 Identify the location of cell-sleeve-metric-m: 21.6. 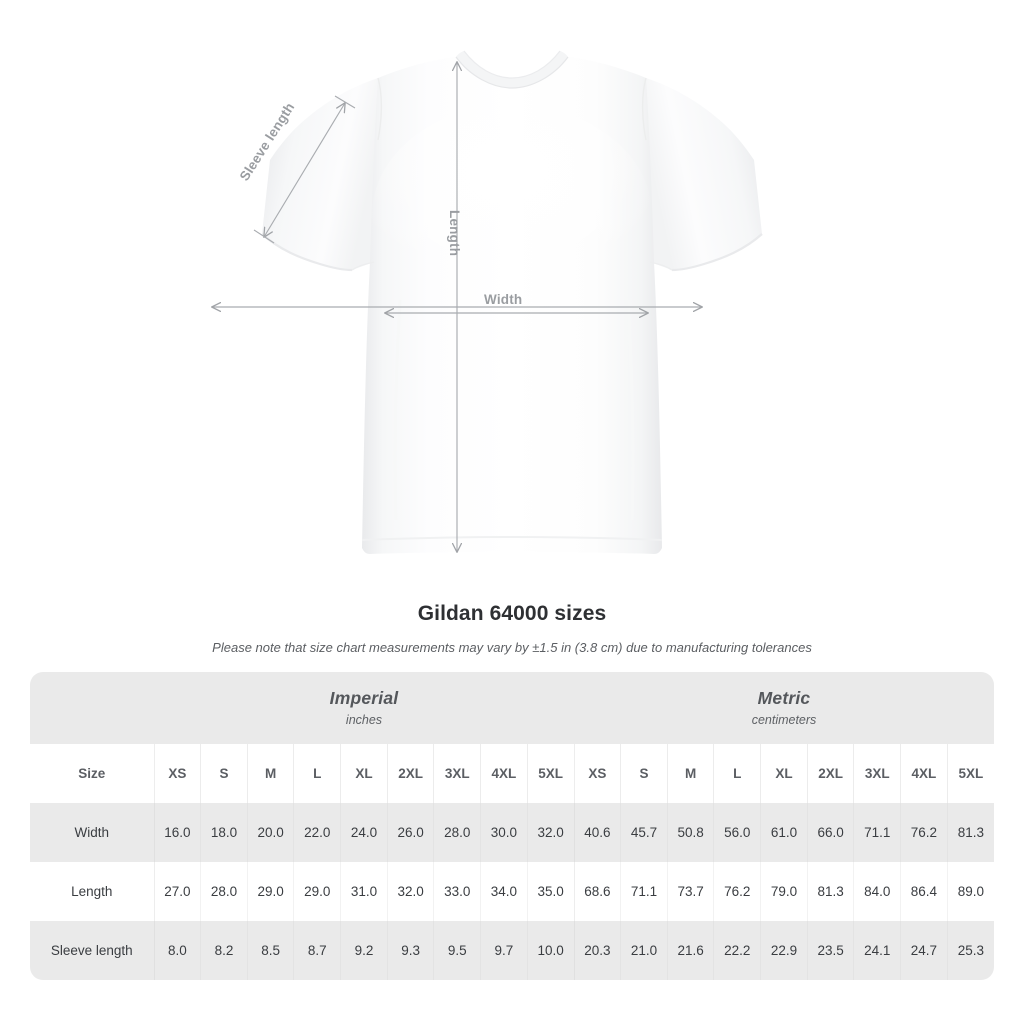
(690, 950).